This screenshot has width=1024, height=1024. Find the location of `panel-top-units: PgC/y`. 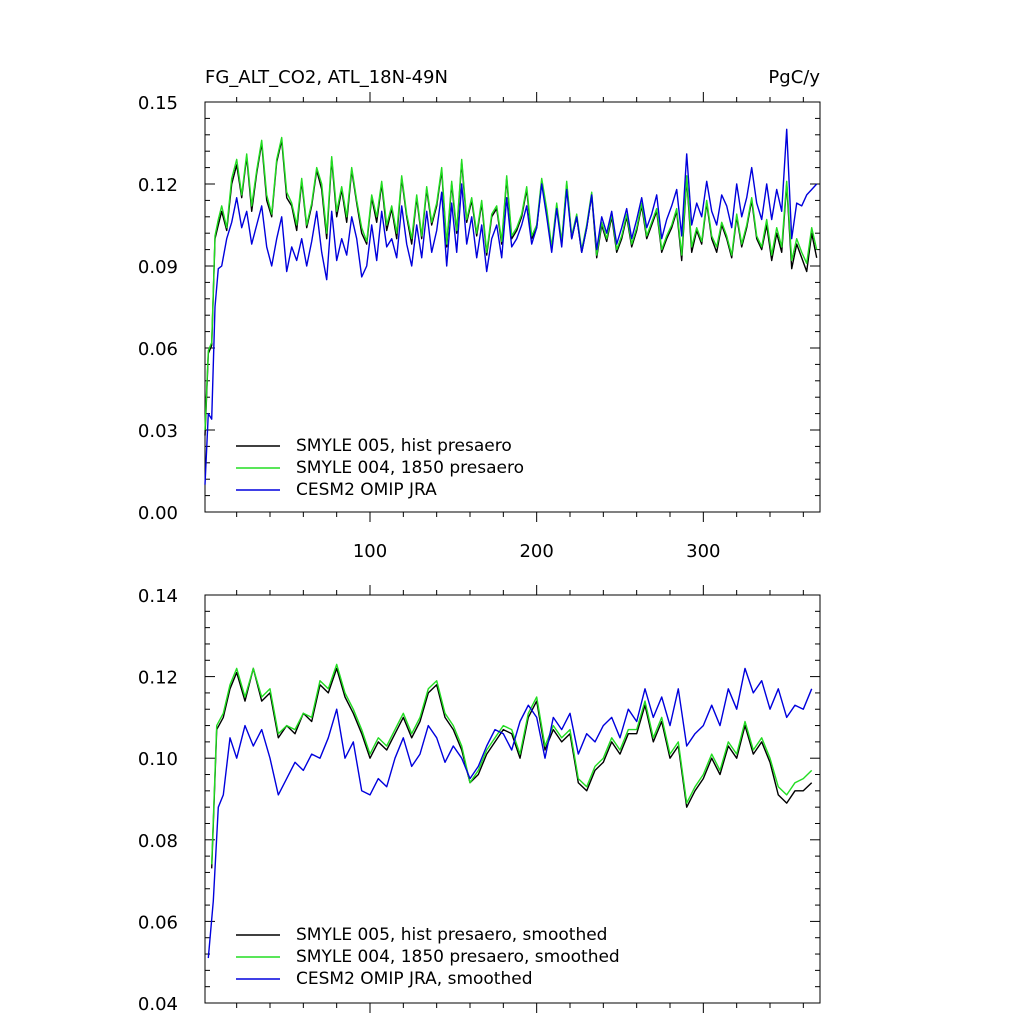

panel-top-units: PgC/y is located at coordinates (794, 77).